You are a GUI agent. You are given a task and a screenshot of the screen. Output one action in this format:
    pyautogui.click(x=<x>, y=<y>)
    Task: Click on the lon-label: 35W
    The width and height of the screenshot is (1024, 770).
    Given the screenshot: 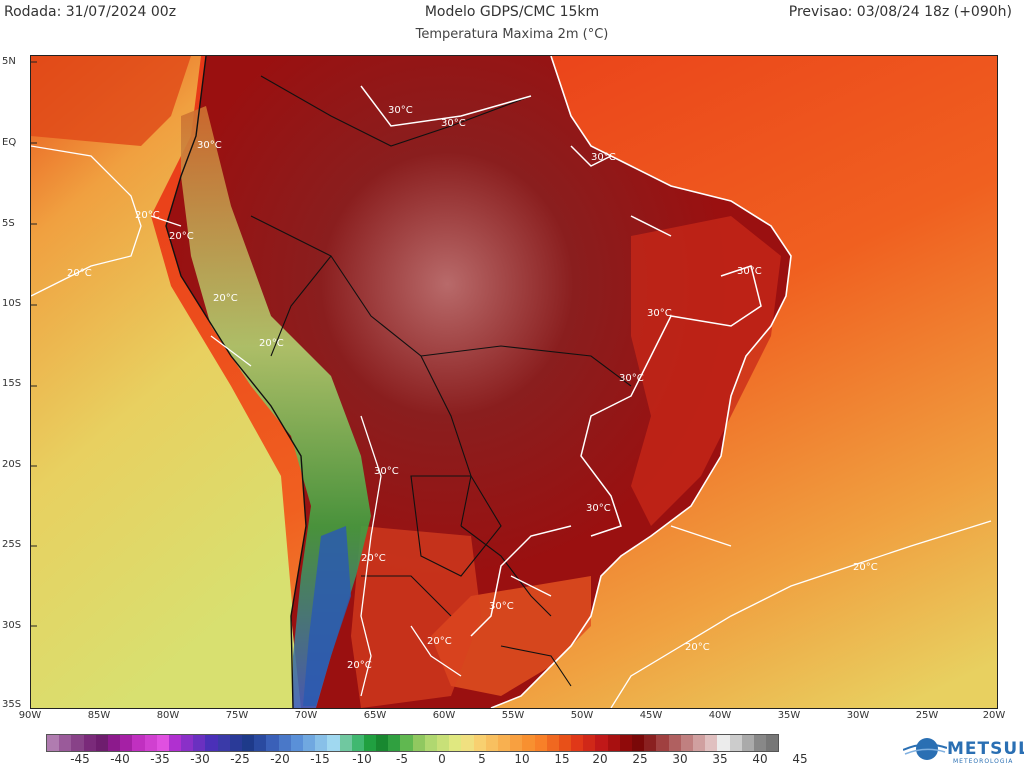 What is the action you would take?
    pyautogui.click(x=789, y=715)
    